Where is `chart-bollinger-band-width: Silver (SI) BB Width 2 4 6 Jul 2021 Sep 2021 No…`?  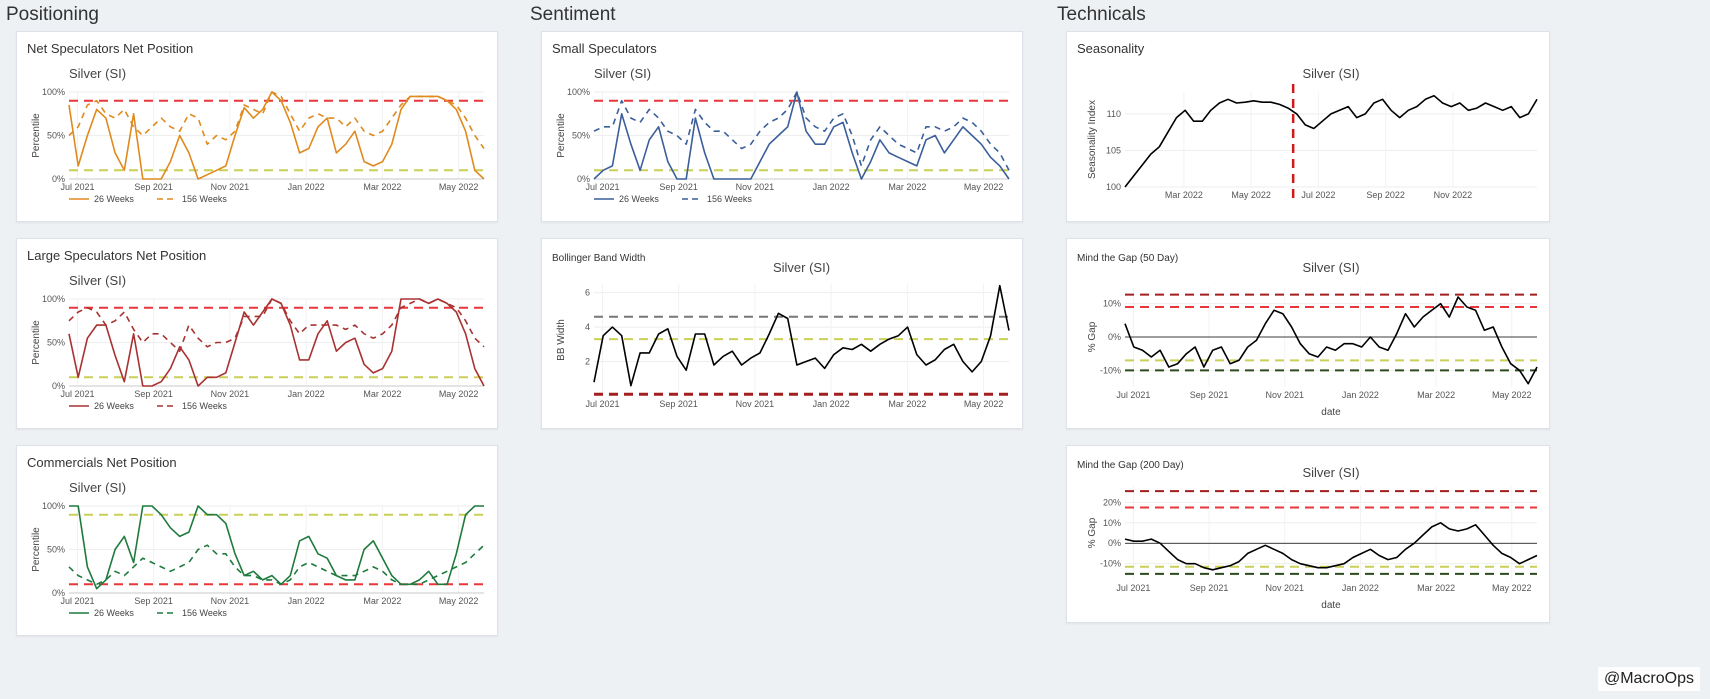 chart-bollinger-band-width: Silver (SI) BB Width 2 4 6 Jul 2021 Sep 2021 No… is located at coordinates (783, 334).